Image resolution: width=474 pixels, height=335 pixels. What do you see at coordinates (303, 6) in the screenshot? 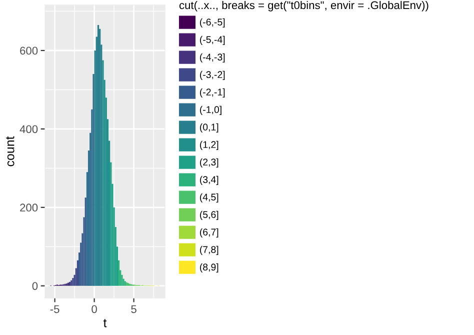
I see `legend-title: cut(..x.., breaks = get("t0bins", envir = .GlobalEnv))` at bounding box center [303, 6].